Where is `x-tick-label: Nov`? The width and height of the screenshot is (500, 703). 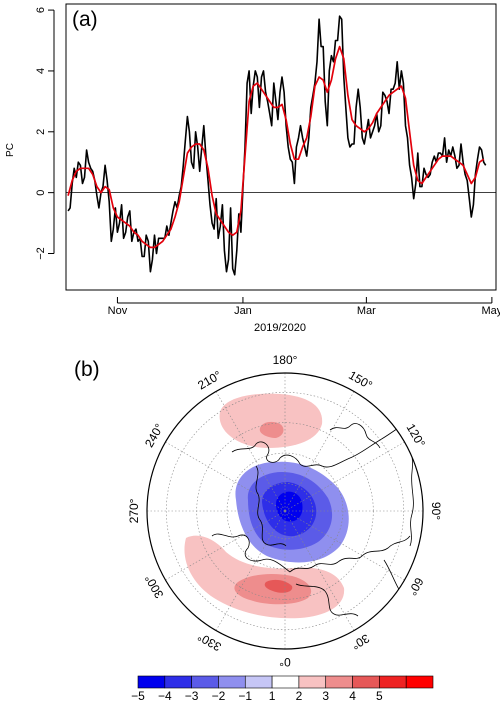 x-tick-label: Nov is located at coordinates (118, 311).